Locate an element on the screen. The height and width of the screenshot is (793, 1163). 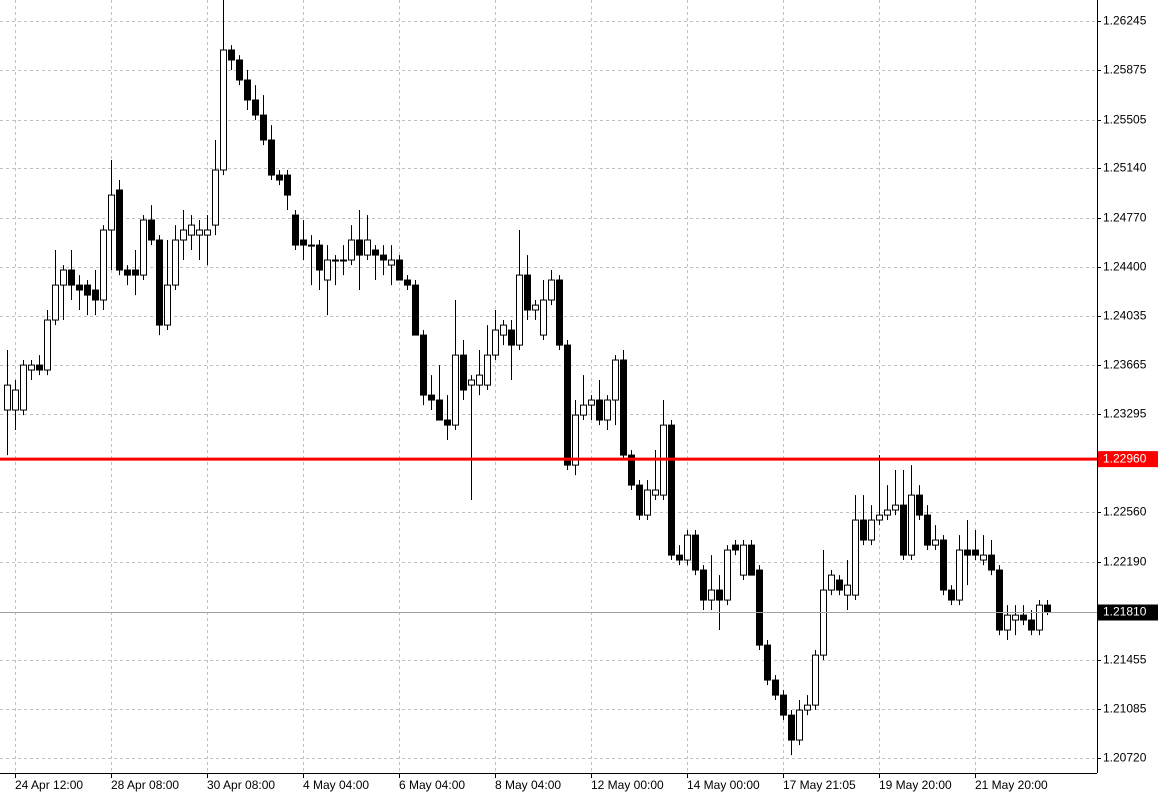
level-label: 1.22960 is located at coordinates (1125, 458).